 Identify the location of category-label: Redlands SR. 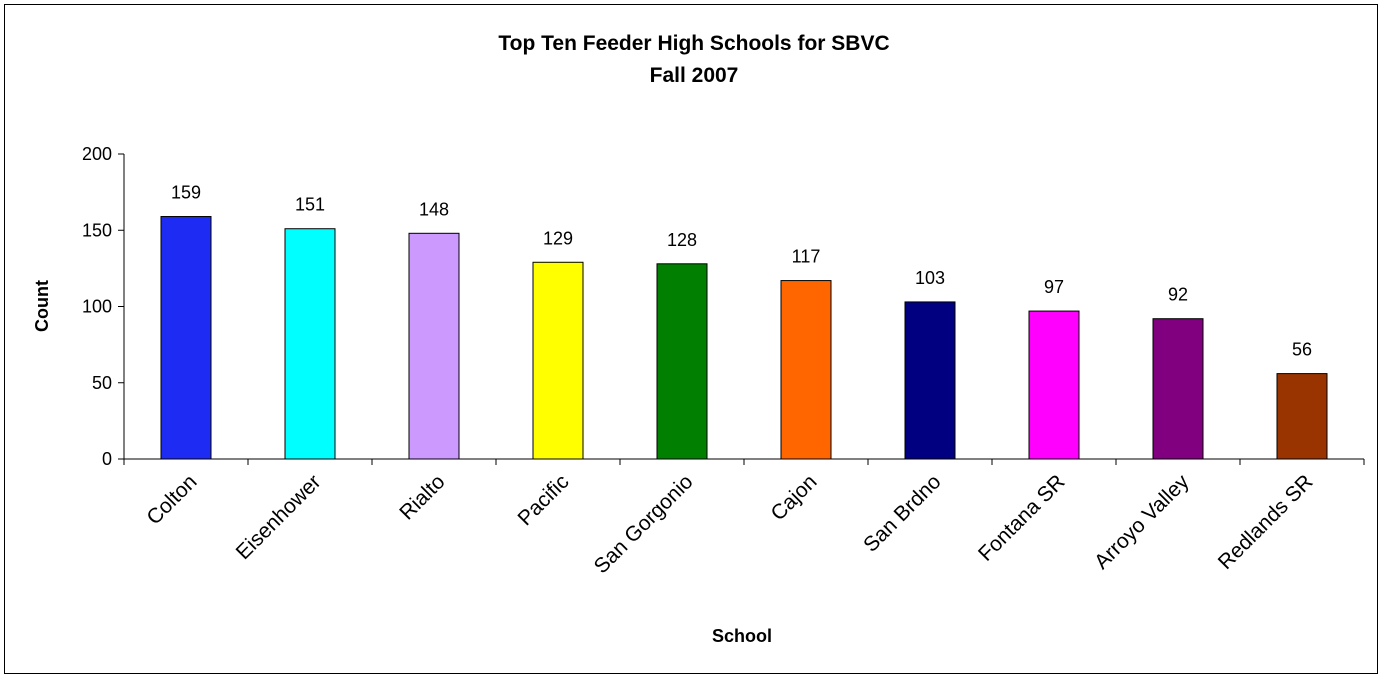
(1266, 522).